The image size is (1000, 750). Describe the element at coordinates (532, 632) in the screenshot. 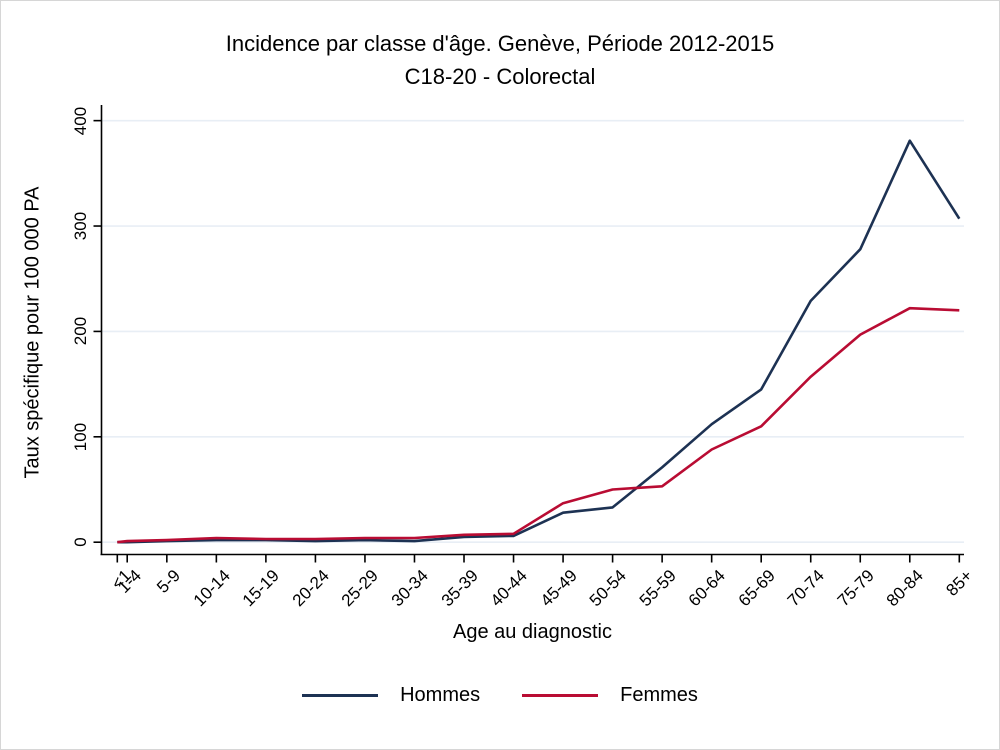

I see `x-axis-title: Age au diagnostic` at that location.